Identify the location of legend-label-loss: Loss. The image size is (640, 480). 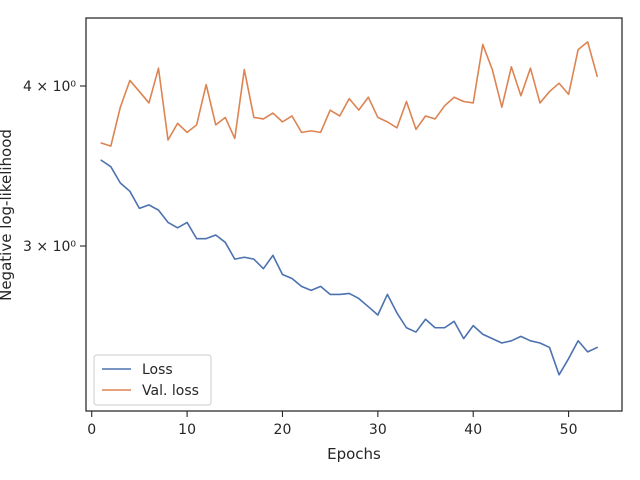
(157, 370).